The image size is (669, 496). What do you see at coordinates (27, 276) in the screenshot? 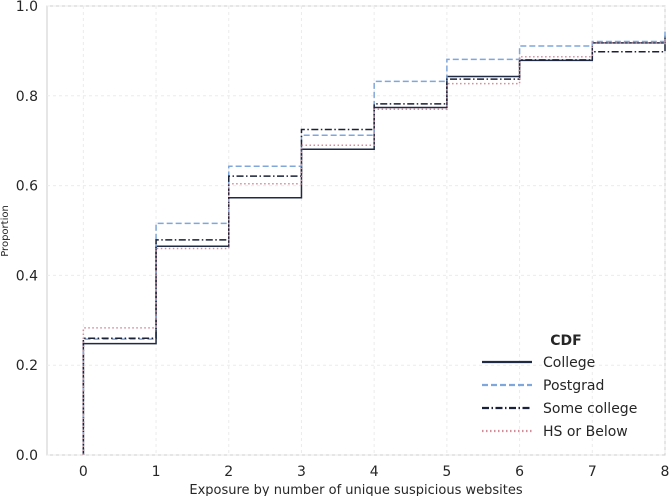
I see `y-tick-label: 0.4` at bounding box center [27, 276].